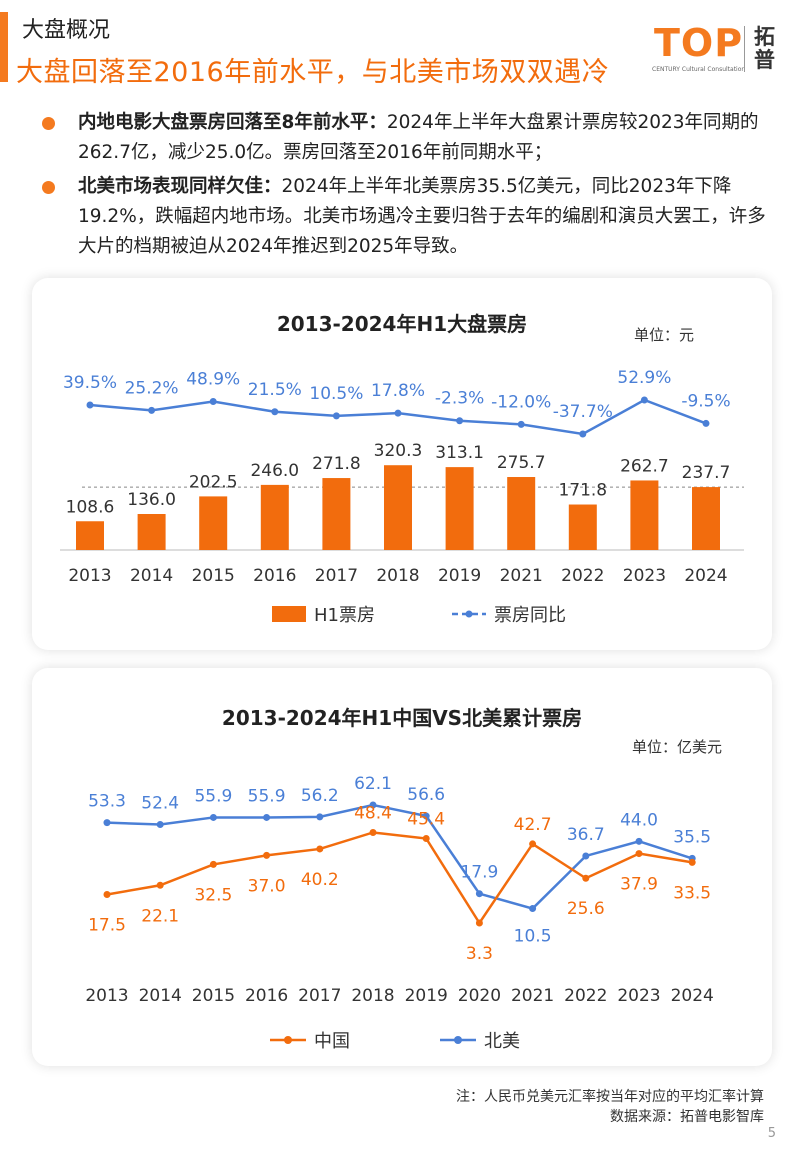 The image size is (800, 1155). I want to click on data-label-north-america: 52.4, so click(160, 803).